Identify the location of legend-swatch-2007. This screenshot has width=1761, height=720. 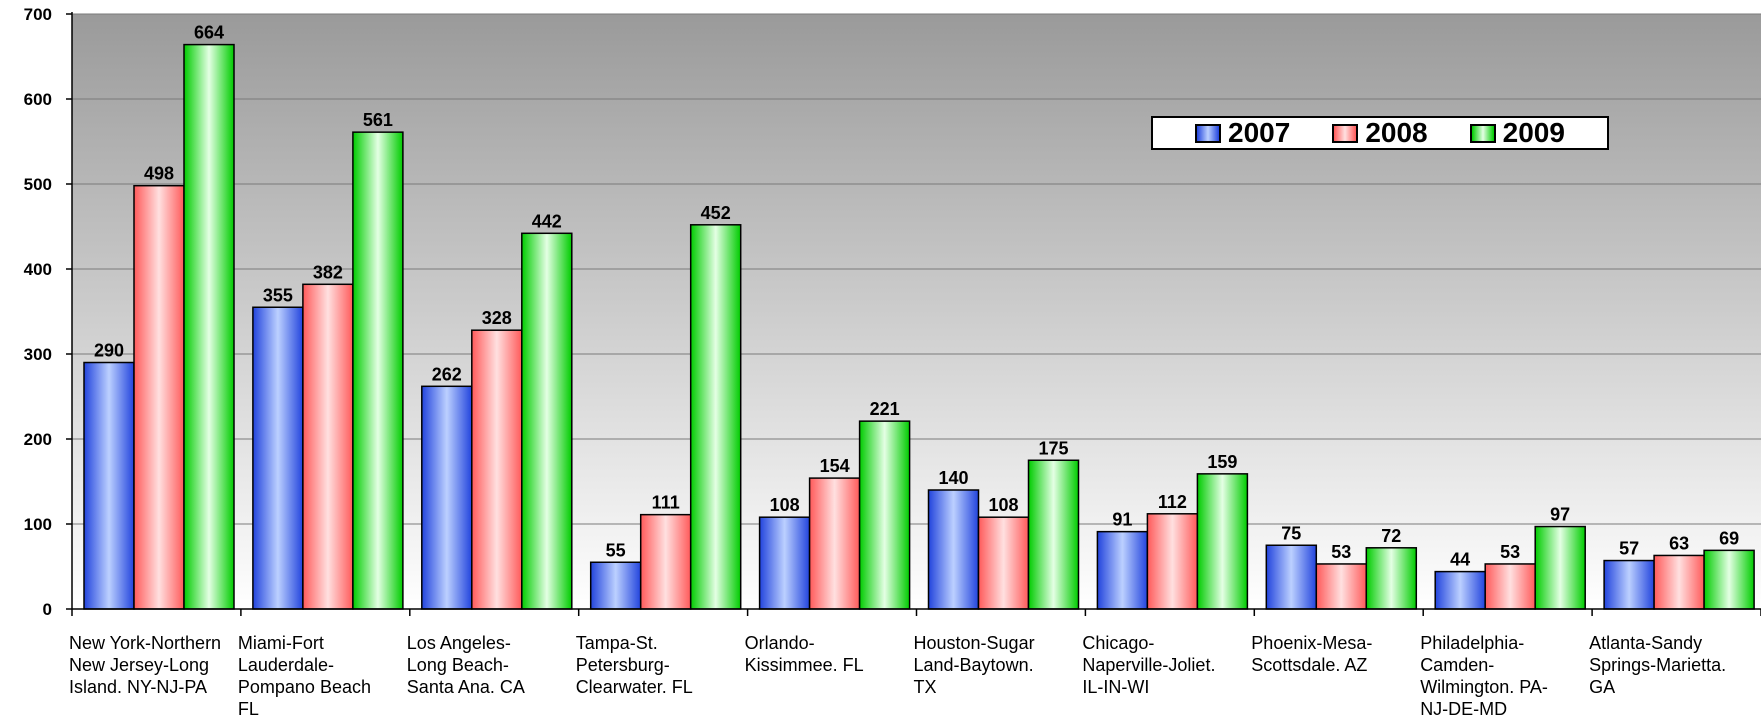
(1208, 133).